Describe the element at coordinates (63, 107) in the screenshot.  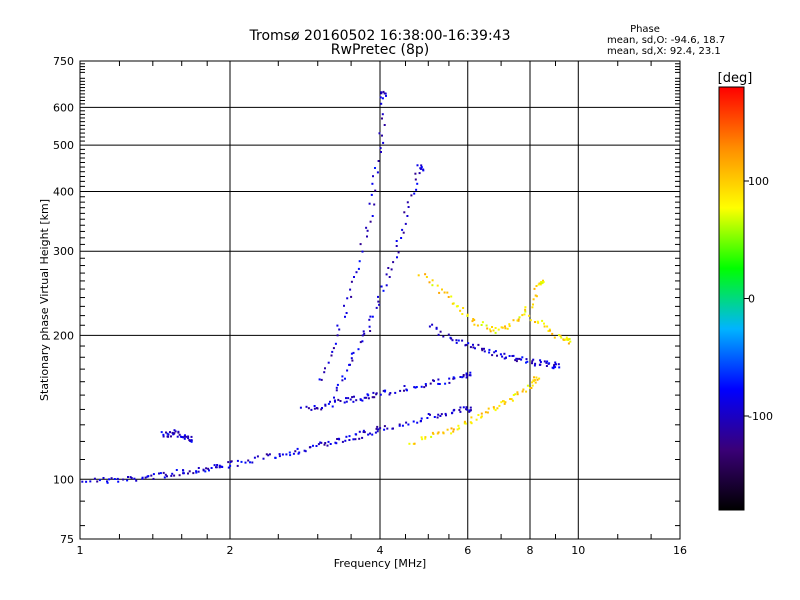
I see `y-tick-label: 600` at that location.